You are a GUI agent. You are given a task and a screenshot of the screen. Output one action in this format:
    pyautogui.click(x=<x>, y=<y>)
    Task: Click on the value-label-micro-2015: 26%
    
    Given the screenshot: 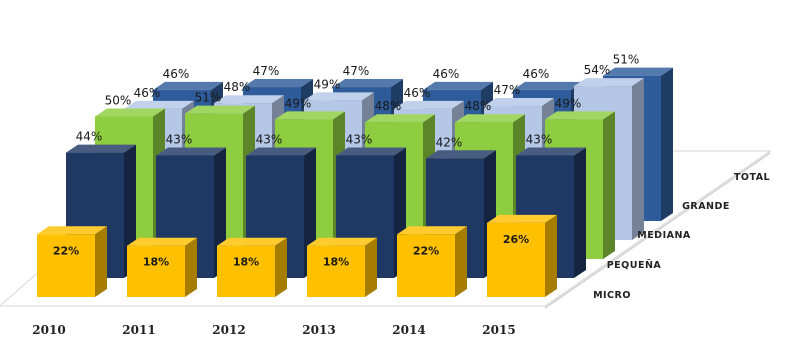 What is the action you would take?
    pyautogui.click(x=516, y=239)
    